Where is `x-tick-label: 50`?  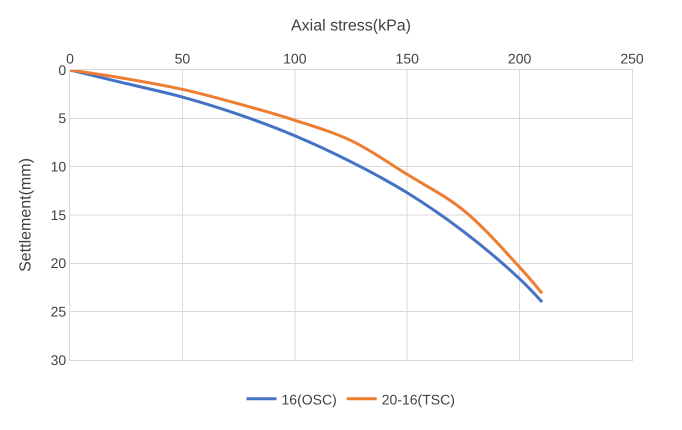
x-tick-label: 50 is located at coordinates (182, 58).